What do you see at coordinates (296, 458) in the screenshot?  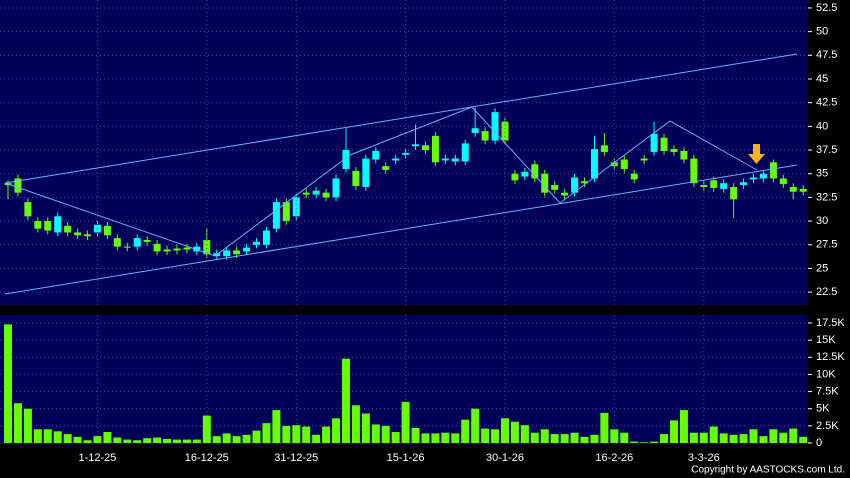 I see `x-tick-label: 31-12-25` at bounding box center [296, 458].